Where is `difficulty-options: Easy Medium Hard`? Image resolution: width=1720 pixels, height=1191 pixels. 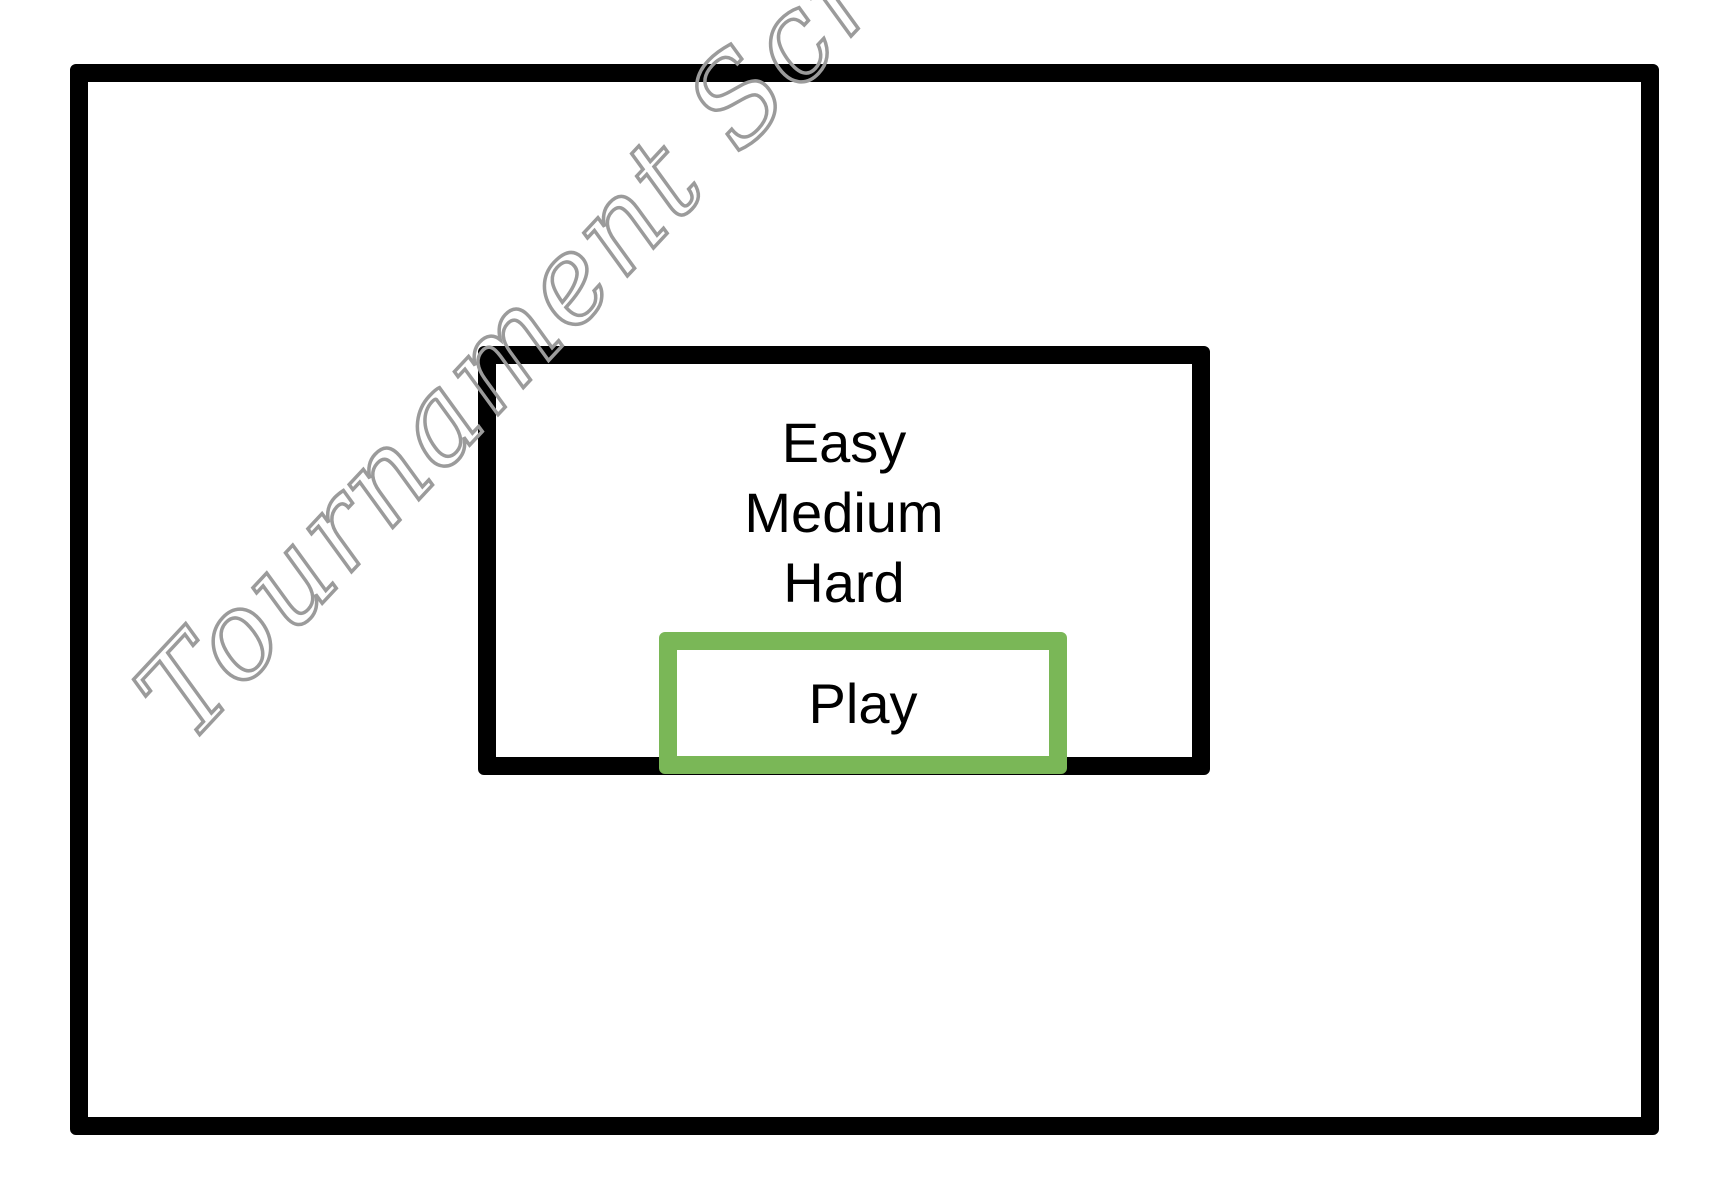 difficulty-options: Easy Medium Hard is located at coordinates (844, 513).